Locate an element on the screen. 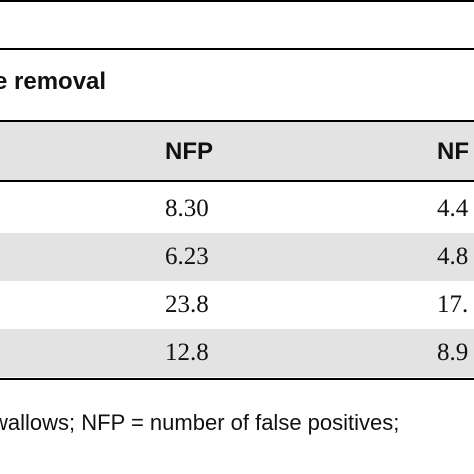 This screenshot has height=474, width=474. table-top-rule is located at coordinates (237, 1).